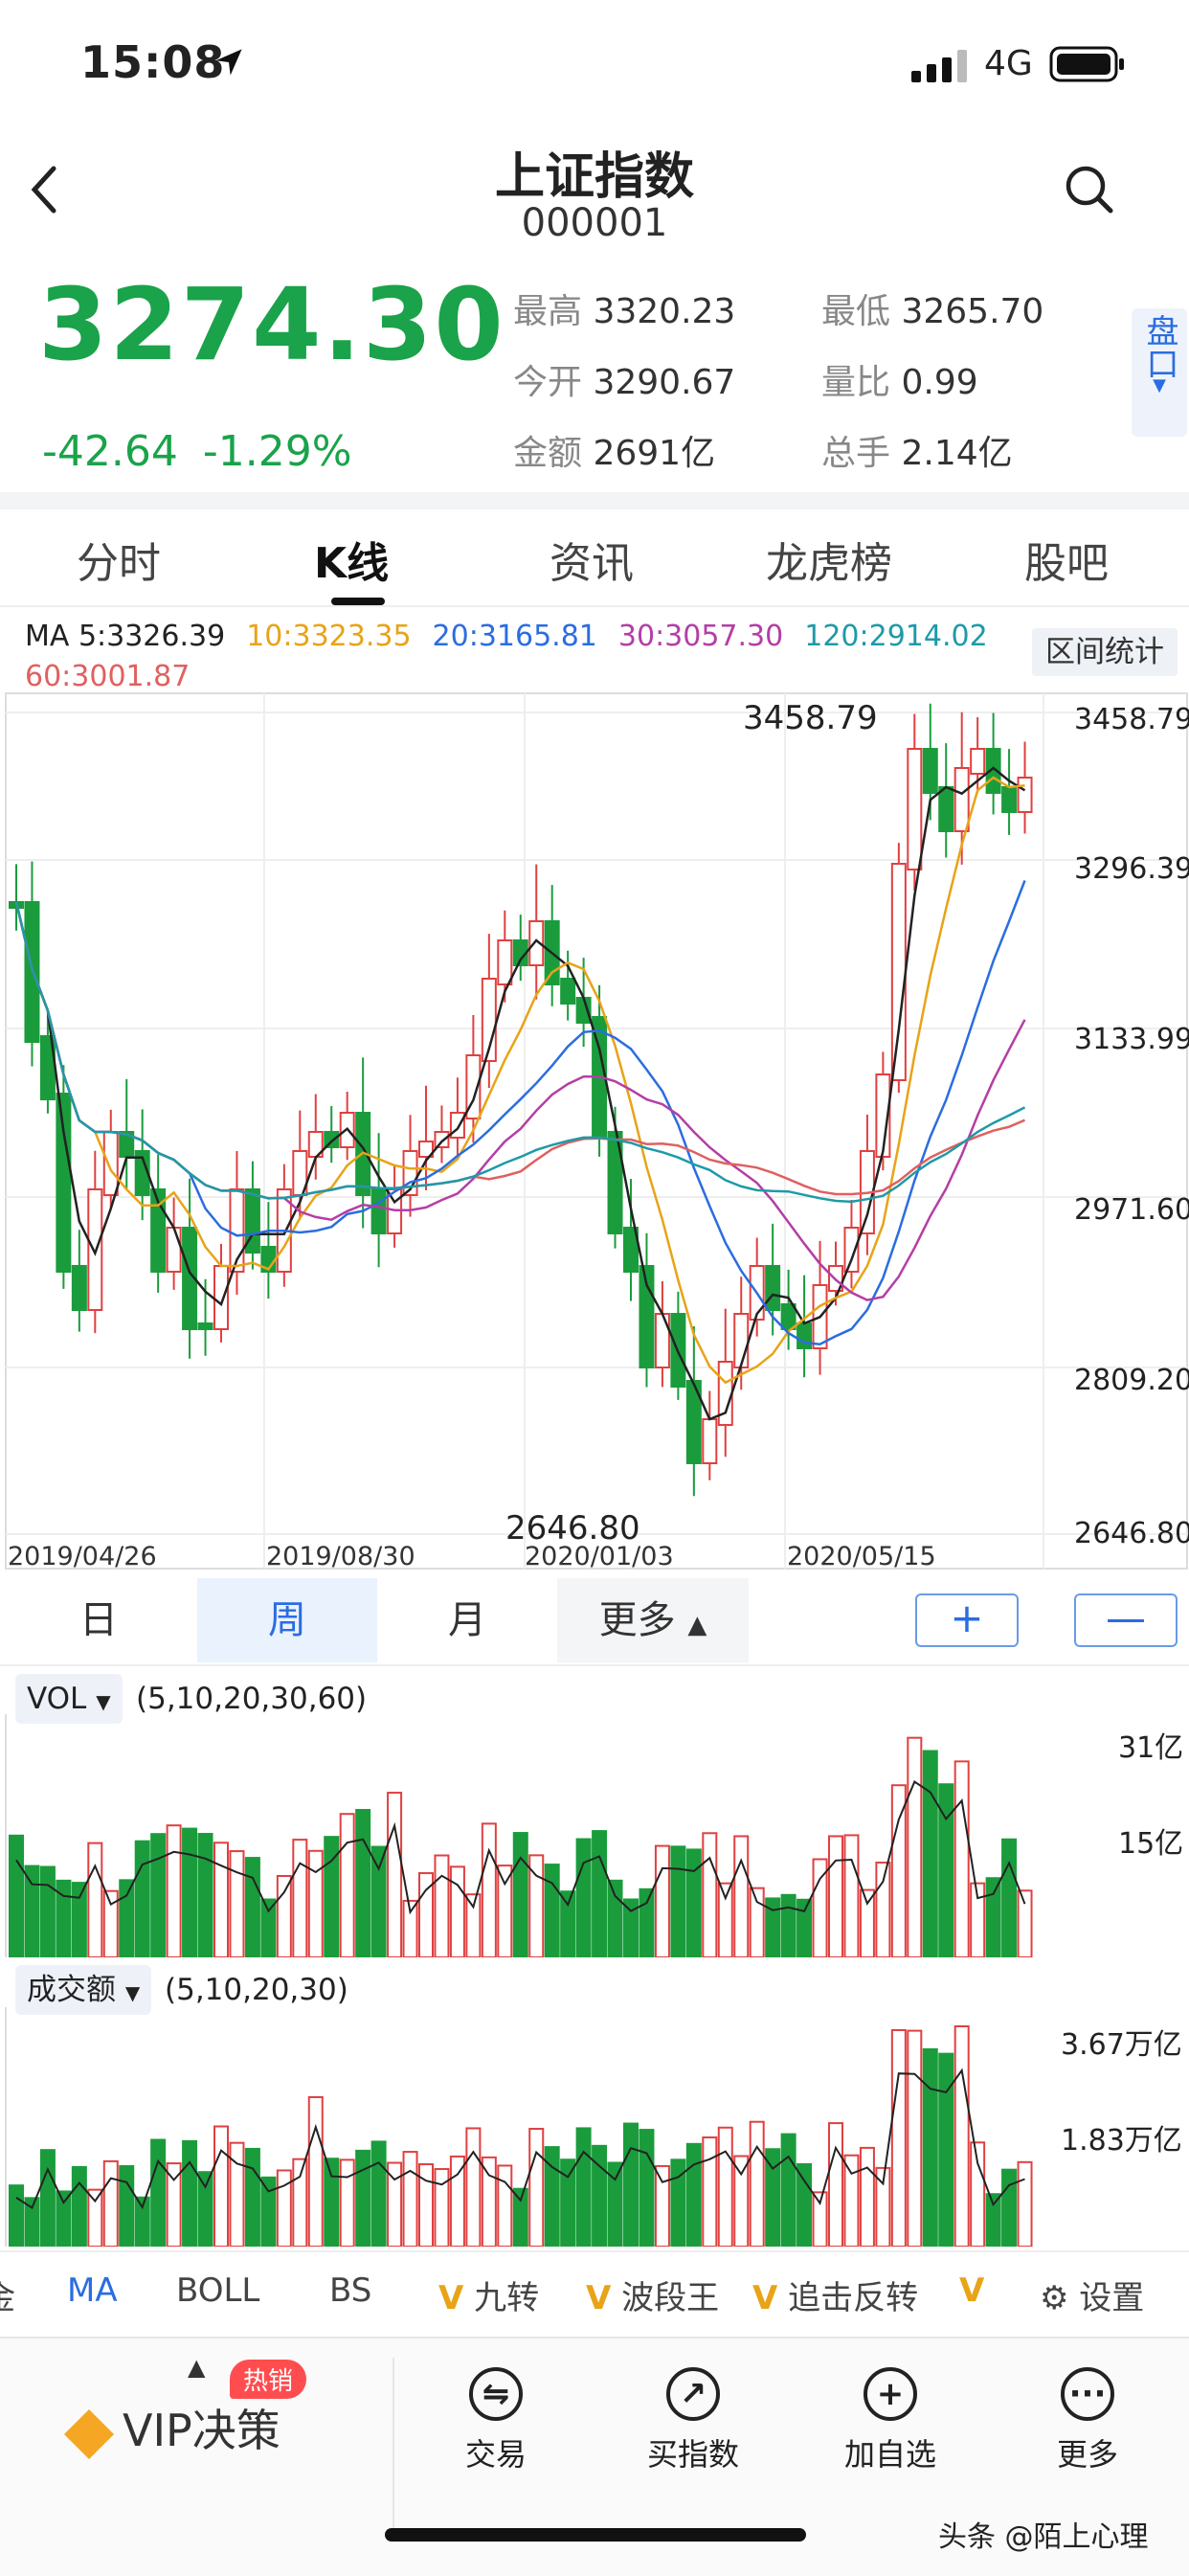  I want to click on indicator-boduanwang: V 波段王, so click(653, 2298).